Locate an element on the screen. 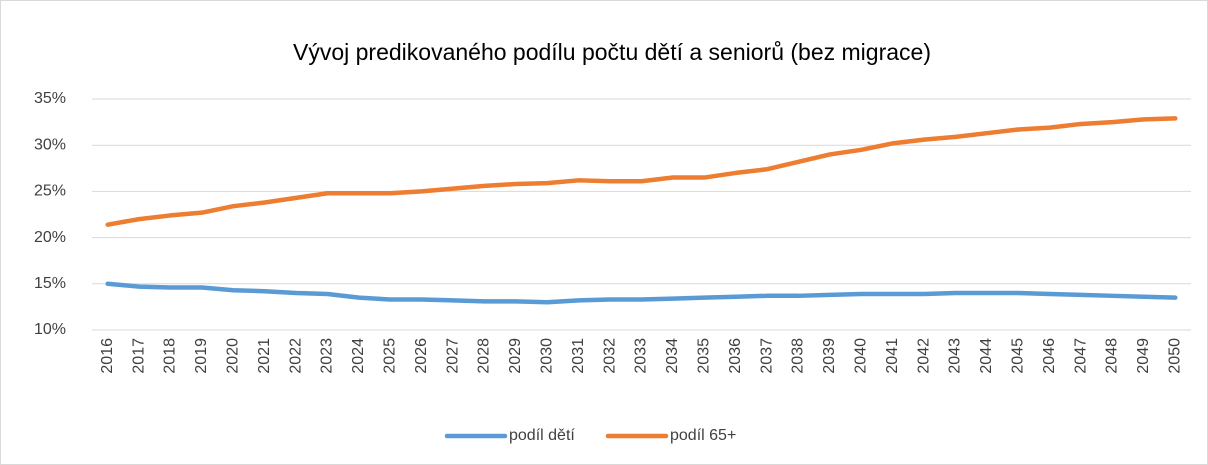 Image resolution: width=1208 pixels, height=465 pixels. y-tick-label: 30% is located at coordinates (50, 144).